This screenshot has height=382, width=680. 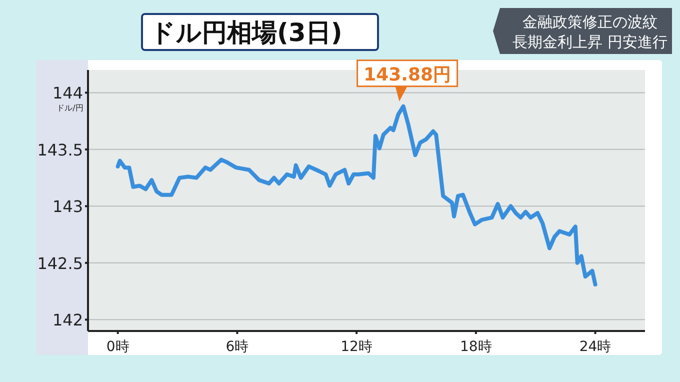 I want to click on y-tick-label: 142.5, so click(x=60, y=263).